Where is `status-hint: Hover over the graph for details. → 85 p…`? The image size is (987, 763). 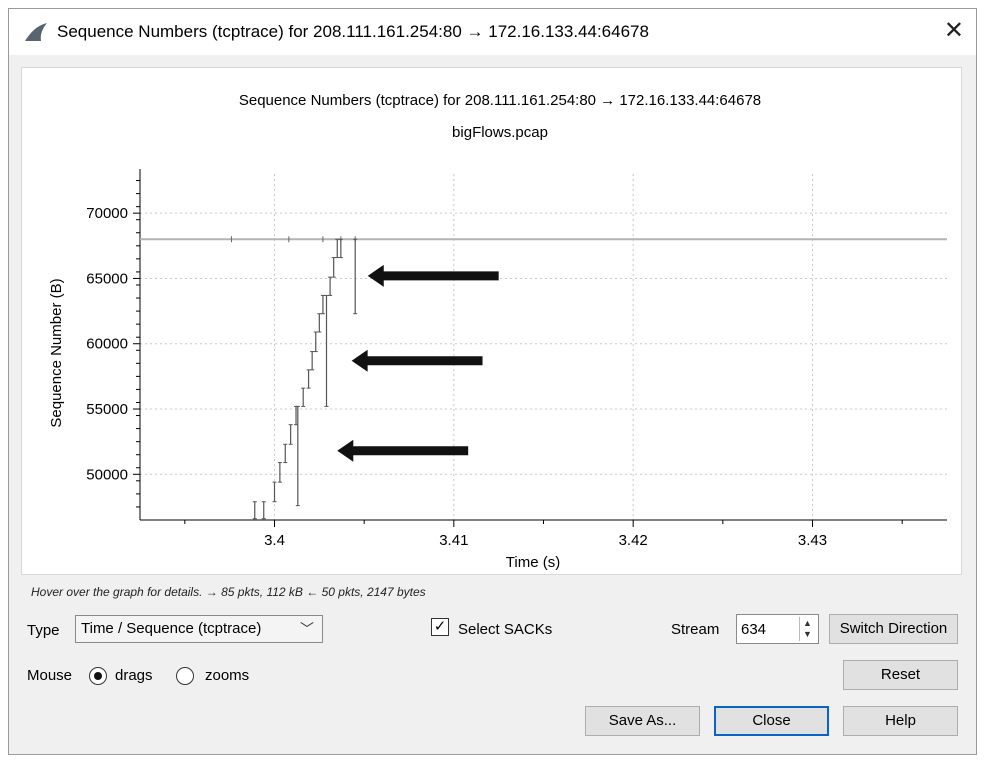 status-hint: Hover over the graph for details. → 85 p… is located at coordinates (228, 592).